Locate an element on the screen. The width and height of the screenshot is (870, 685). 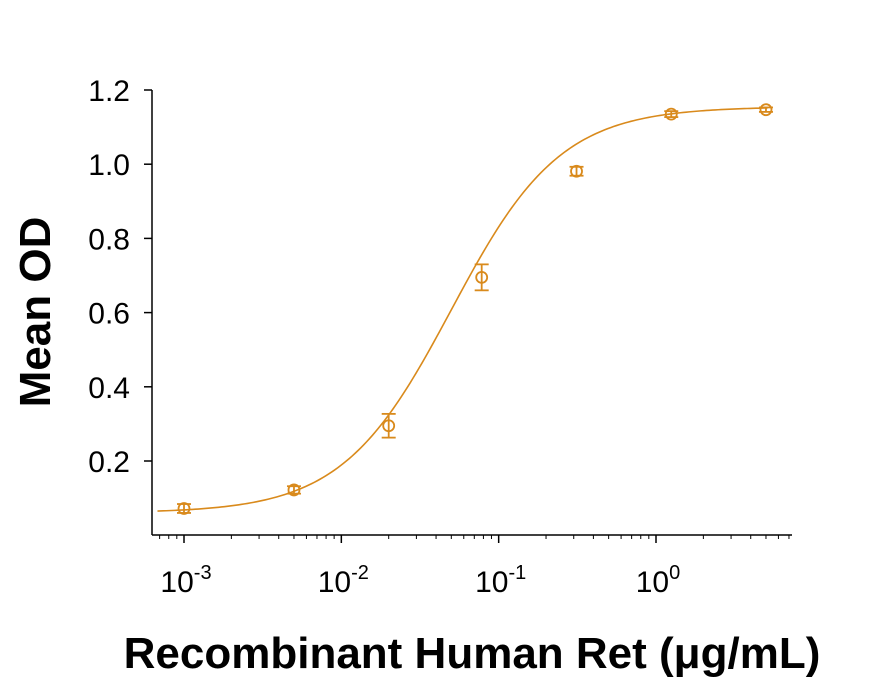
y-tick-label: 0.6 is located at coordinates (109, 314).